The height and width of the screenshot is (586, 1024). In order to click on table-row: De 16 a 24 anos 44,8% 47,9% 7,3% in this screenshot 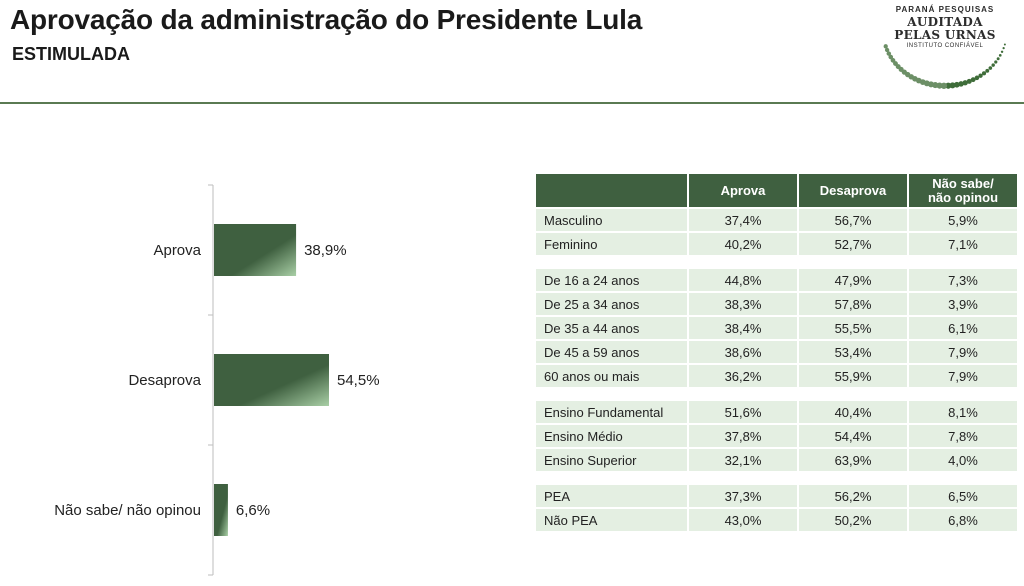, I will do `click(776, 280)`.